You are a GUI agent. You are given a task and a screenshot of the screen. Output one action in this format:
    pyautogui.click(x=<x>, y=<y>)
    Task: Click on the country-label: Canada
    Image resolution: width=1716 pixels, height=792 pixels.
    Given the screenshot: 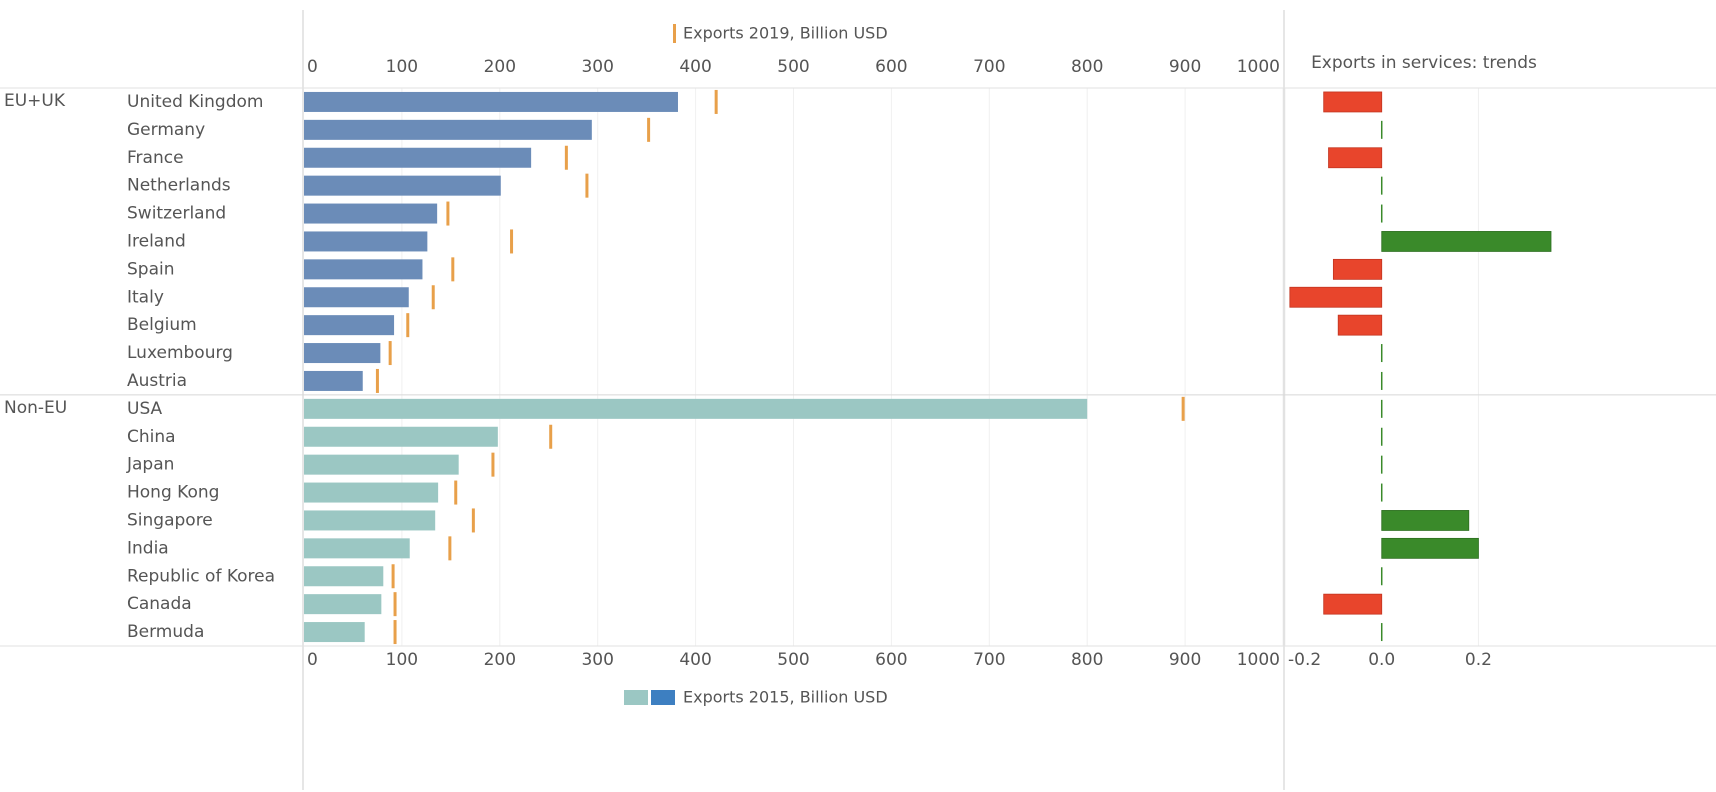 What is the action you would take?
    pyautogui.click(x=159, y=604)
    